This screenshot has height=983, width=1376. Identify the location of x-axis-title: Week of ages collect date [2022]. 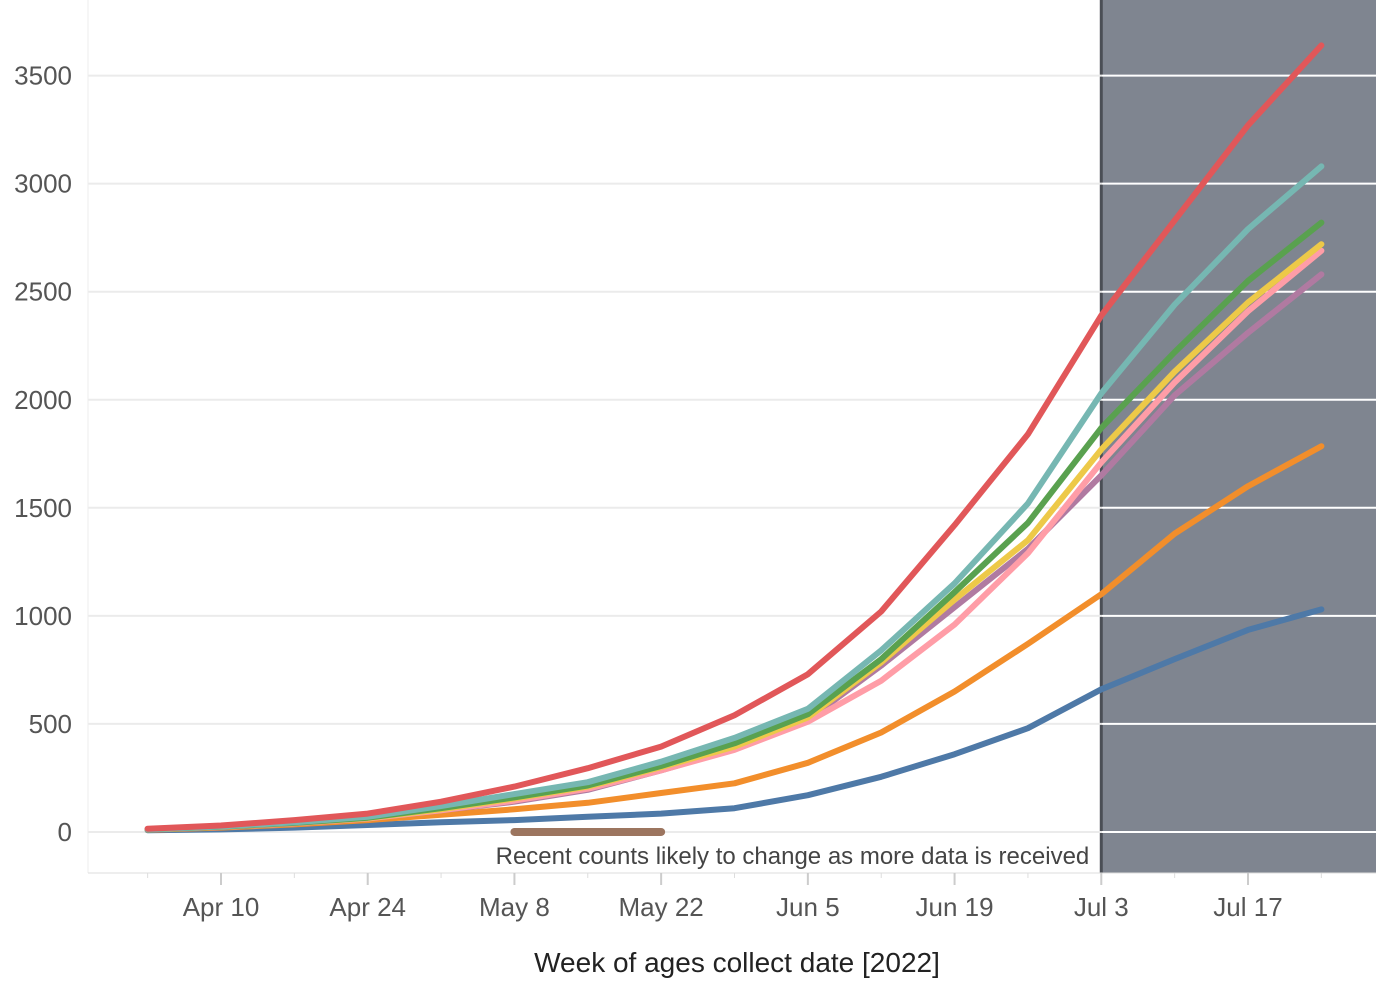
(737, 962).